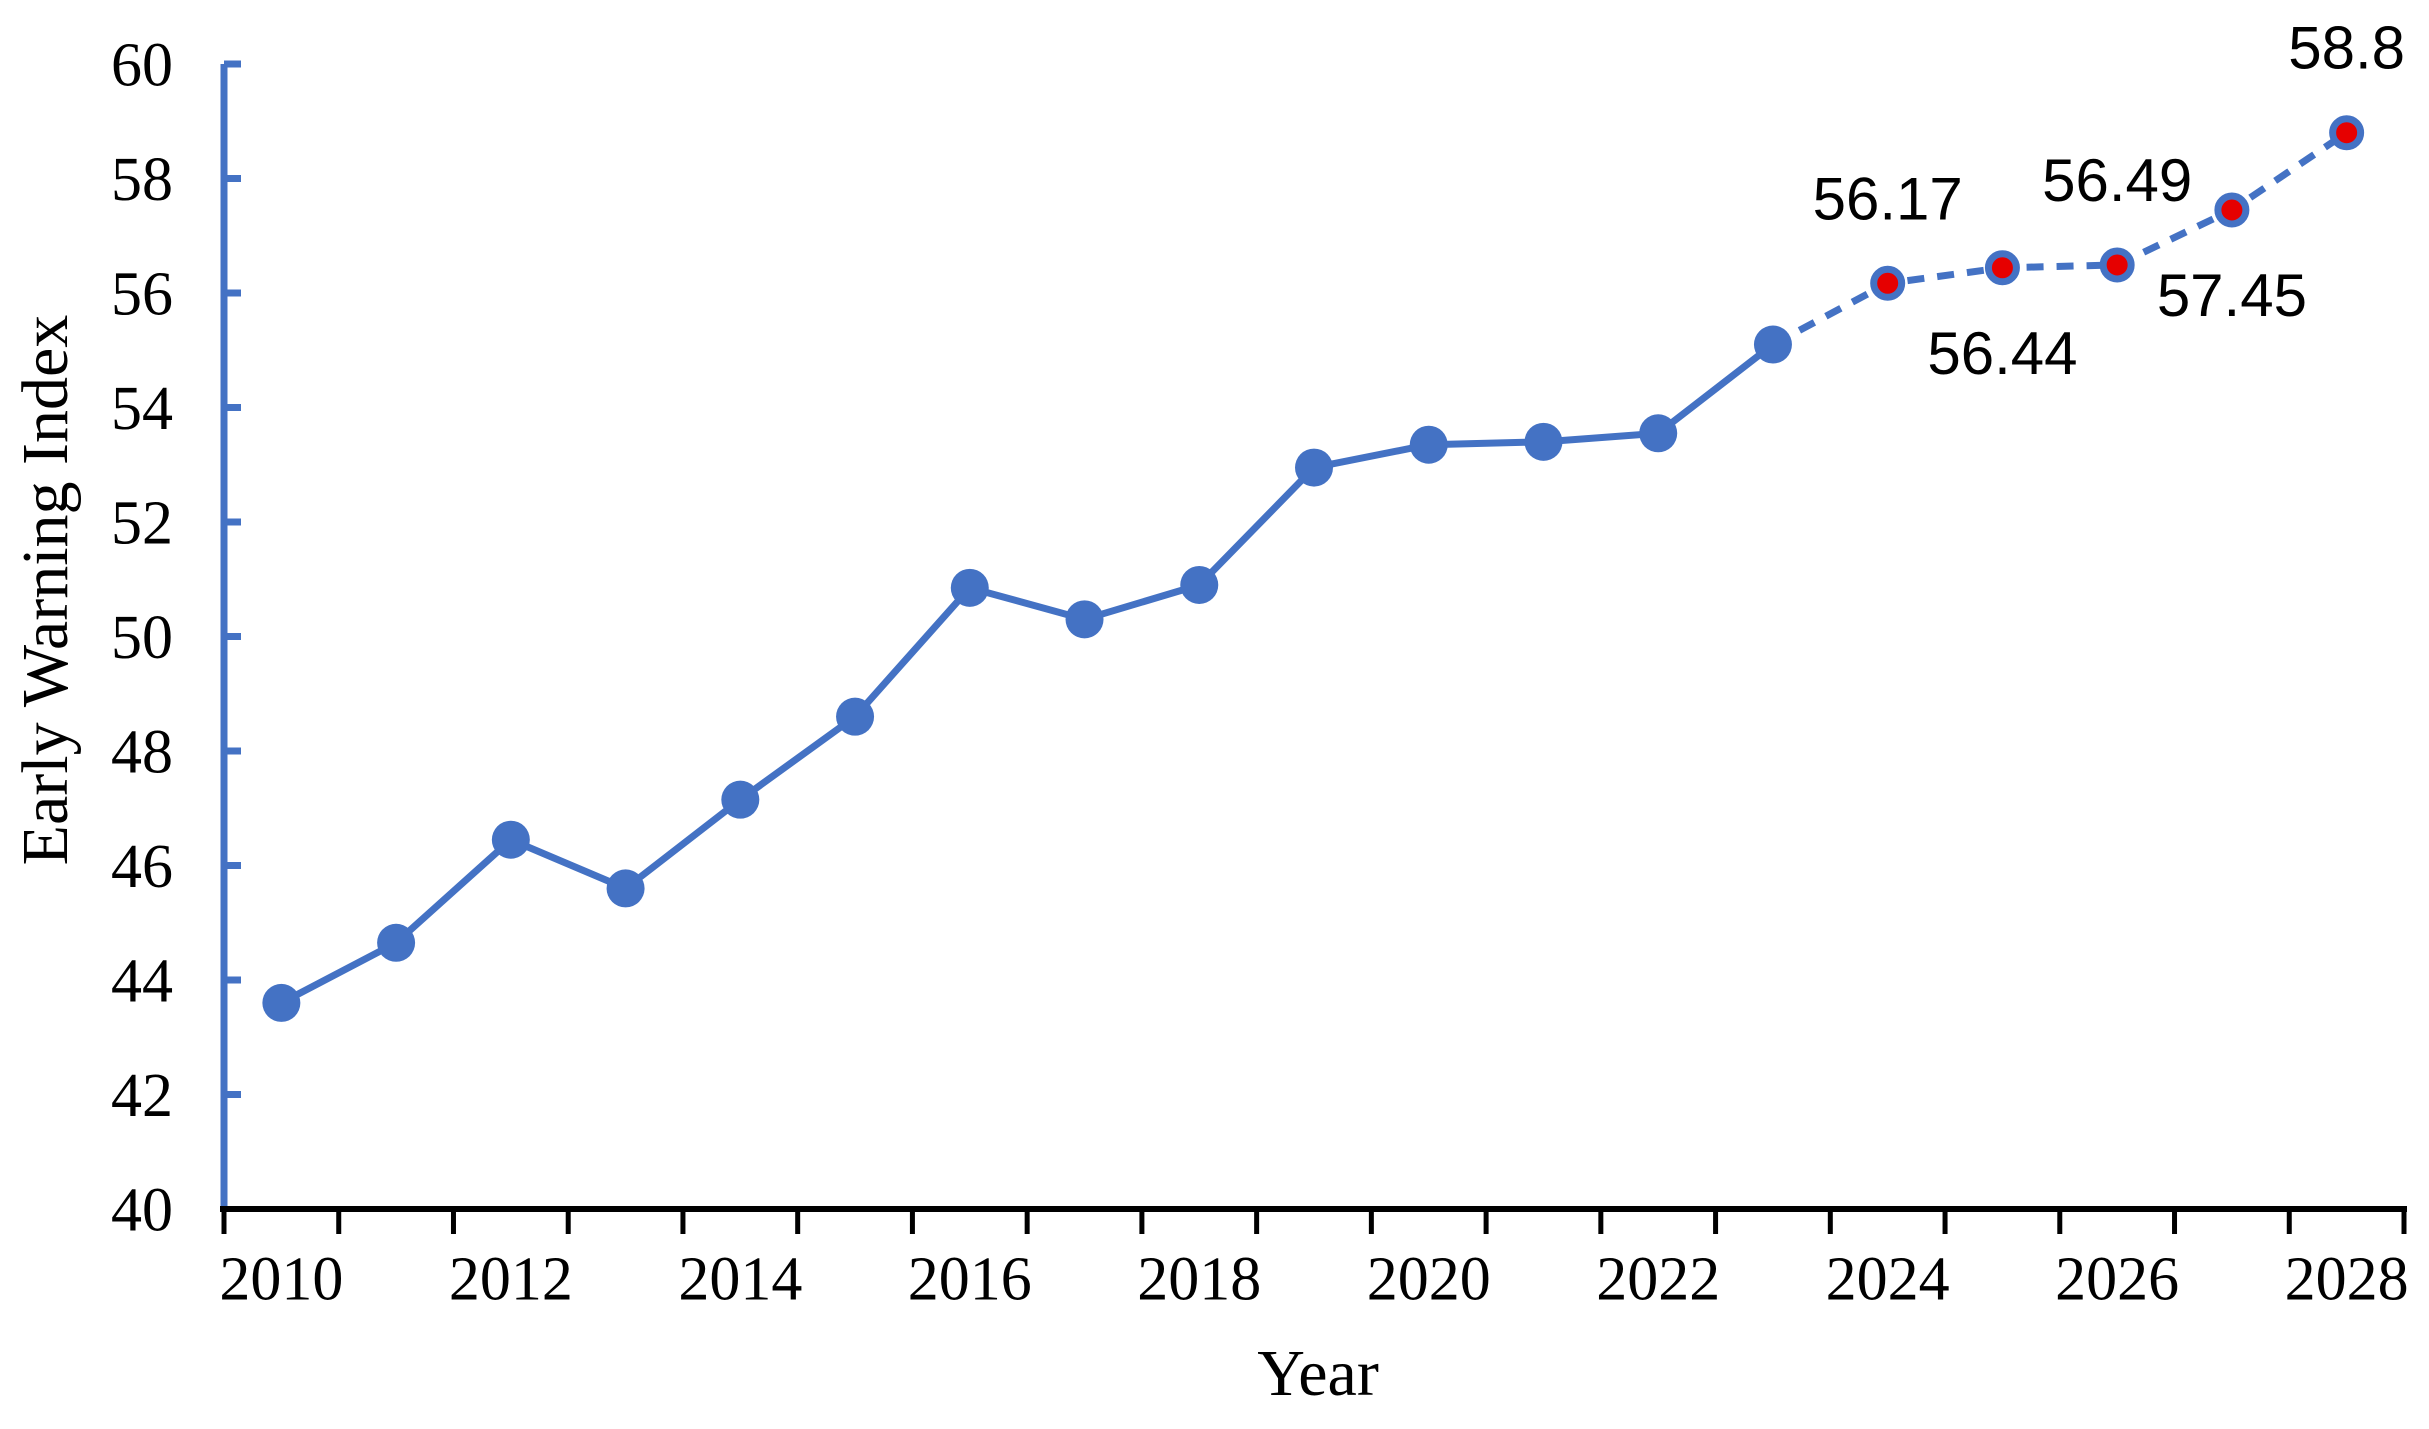 Image resolution: width=2429 pixels, height=1429 pixels. What do you see at coordinates (1318, 1373) in the screenshot?
I see `x-axis-title: Year` at bounding box center [1318, 1373].